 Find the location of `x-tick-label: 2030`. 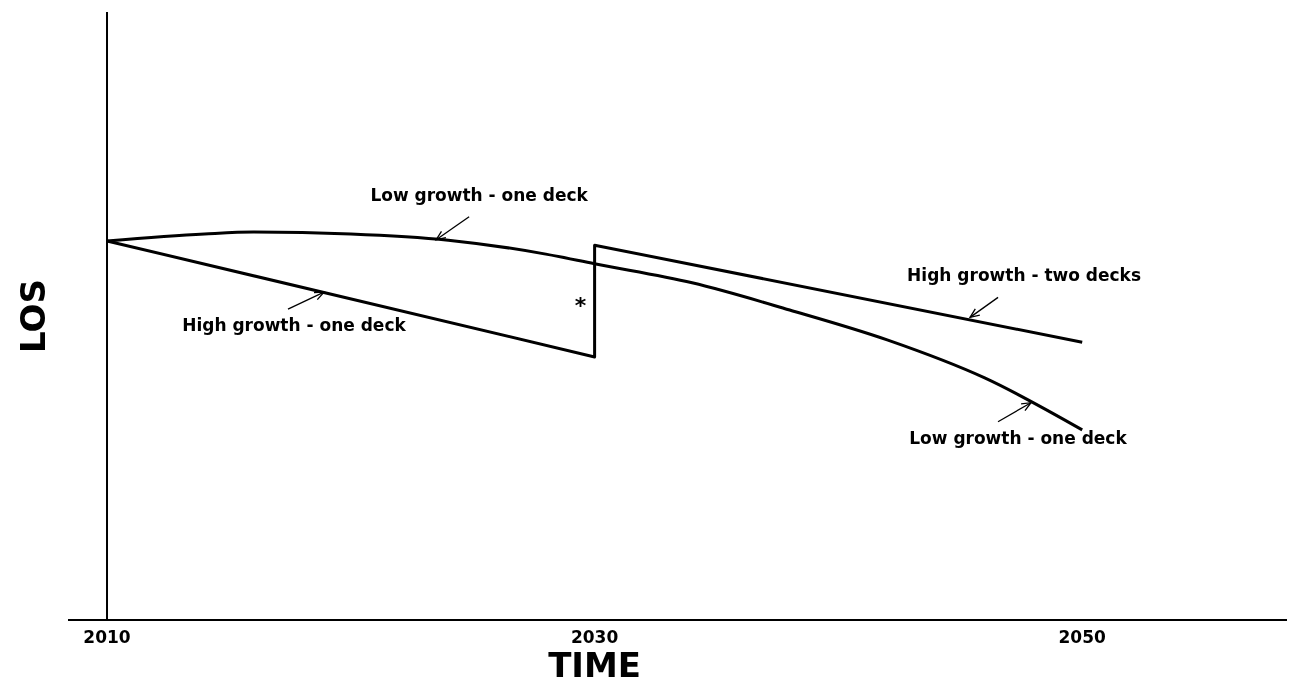

x-tick-label: 2030 is located at coordinates (594, 637).